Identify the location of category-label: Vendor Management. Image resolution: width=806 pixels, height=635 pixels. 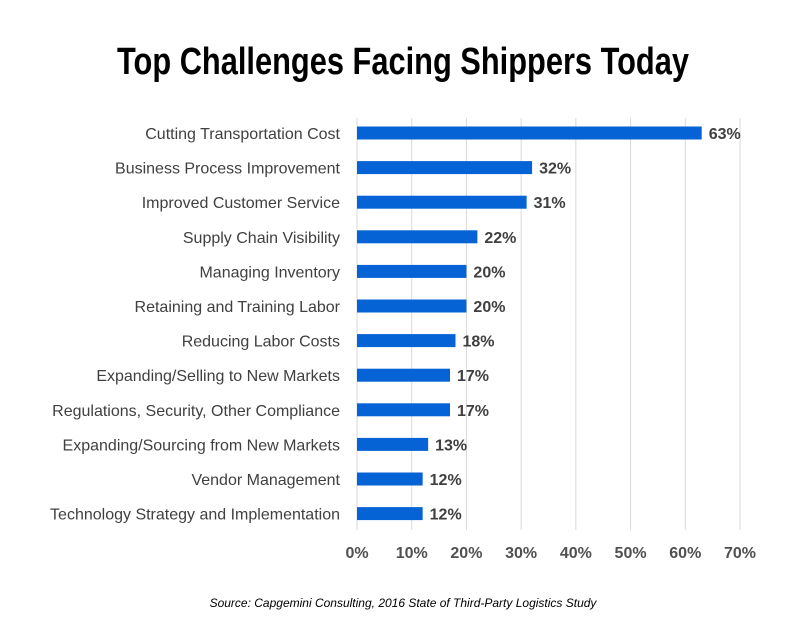
(265, 480).